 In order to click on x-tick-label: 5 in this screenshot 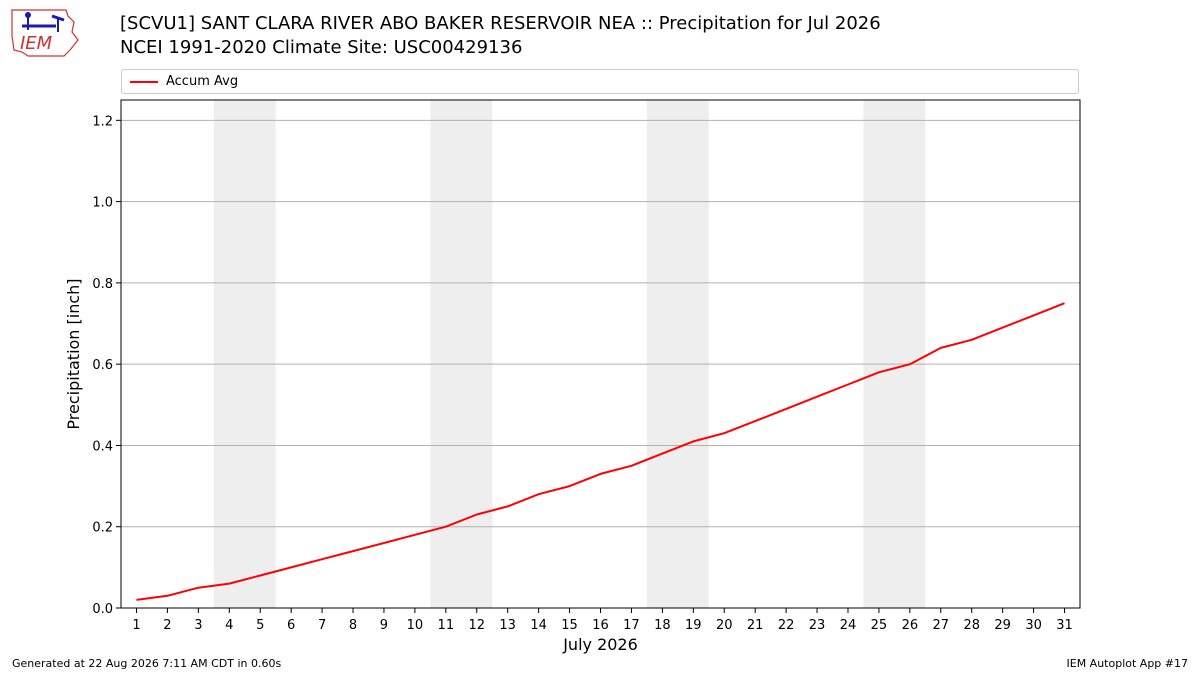, I will do `click(260, 625)`.